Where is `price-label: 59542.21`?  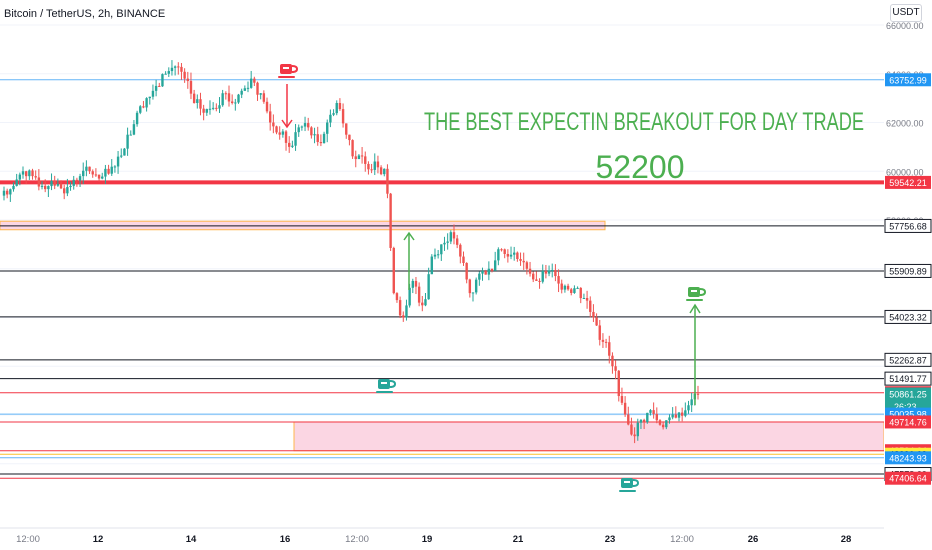
price-label: 59542.21 is located at coordinates (908, 182).